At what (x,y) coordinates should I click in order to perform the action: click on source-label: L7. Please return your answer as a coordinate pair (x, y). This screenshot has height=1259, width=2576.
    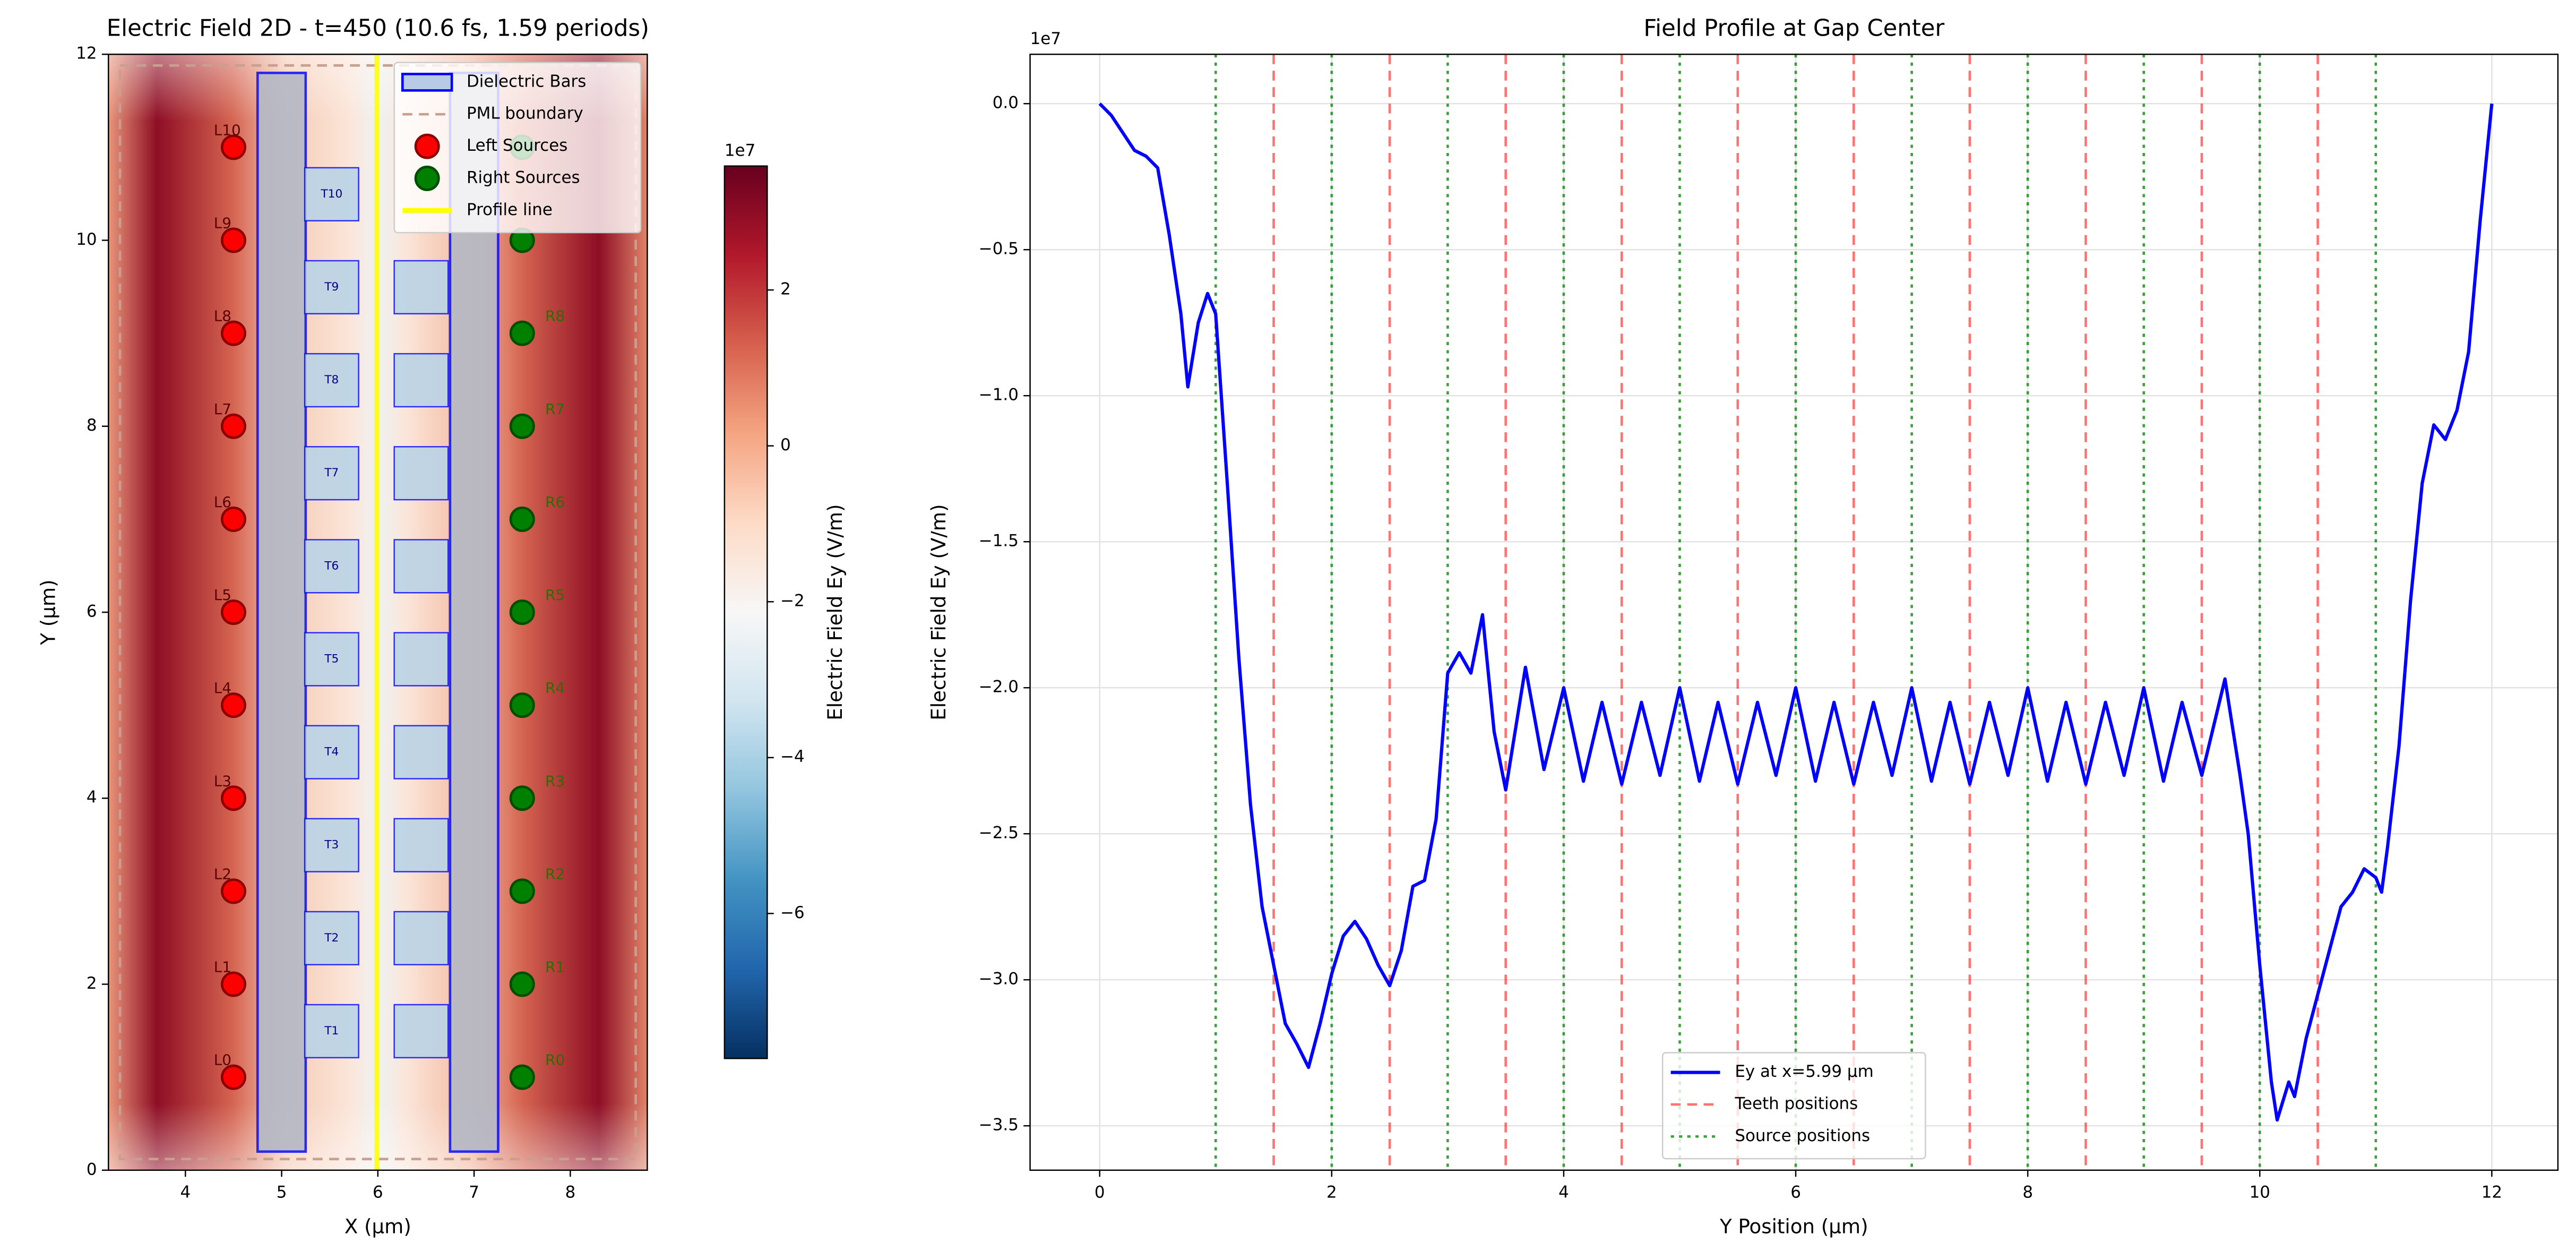
    Looking at the image, I should click on (222, 409).